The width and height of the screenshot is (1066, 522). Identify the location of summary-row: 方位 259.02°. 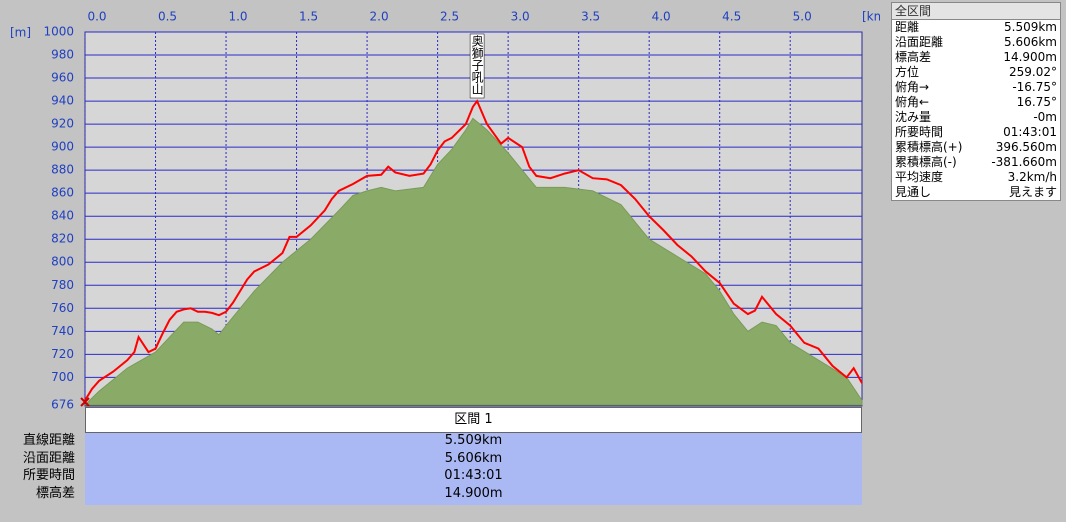
(976, 72).